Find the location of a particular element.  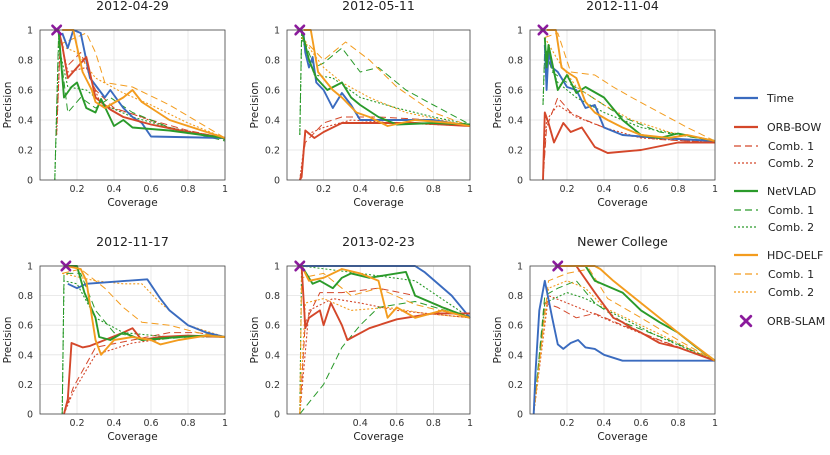

panel-title: 2013-02-23 is located at coordinates (378, 241).